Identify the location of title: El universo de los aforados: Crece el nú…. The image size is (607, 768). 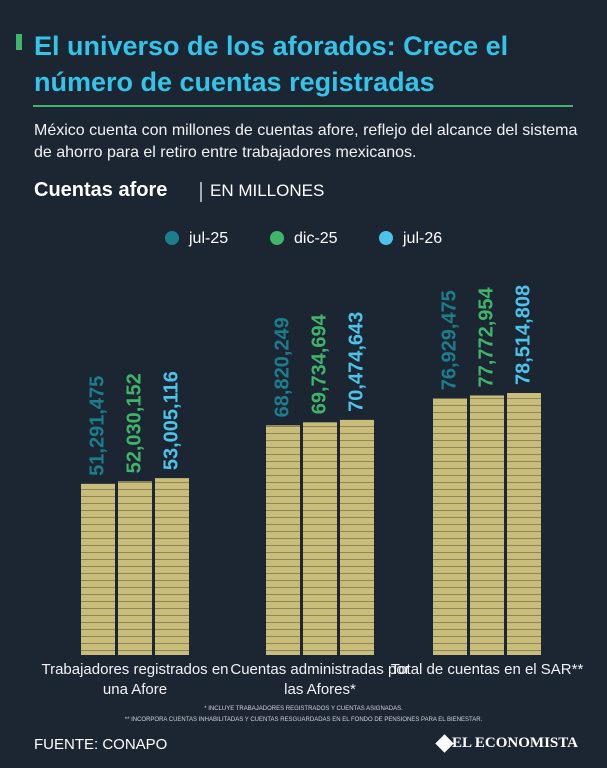
(271, 64).